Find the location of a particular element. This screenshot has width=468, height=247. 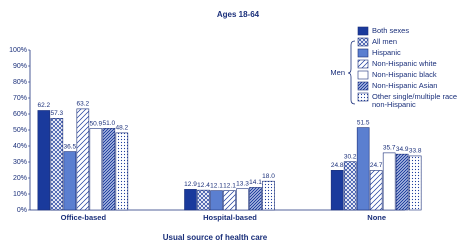

legend-label: Both sexes is located at coordinates (391, 30).